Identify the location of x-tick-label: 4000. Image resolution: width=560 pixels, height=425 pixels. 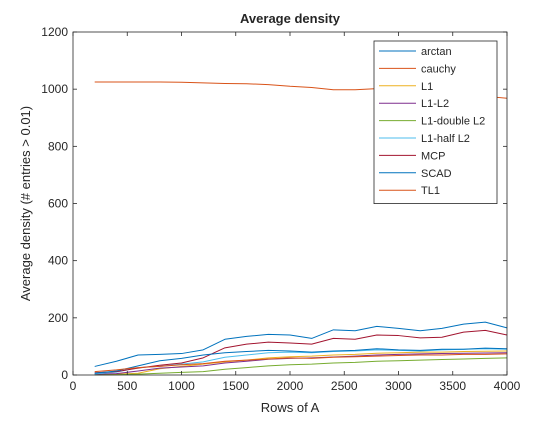
(507, 386).